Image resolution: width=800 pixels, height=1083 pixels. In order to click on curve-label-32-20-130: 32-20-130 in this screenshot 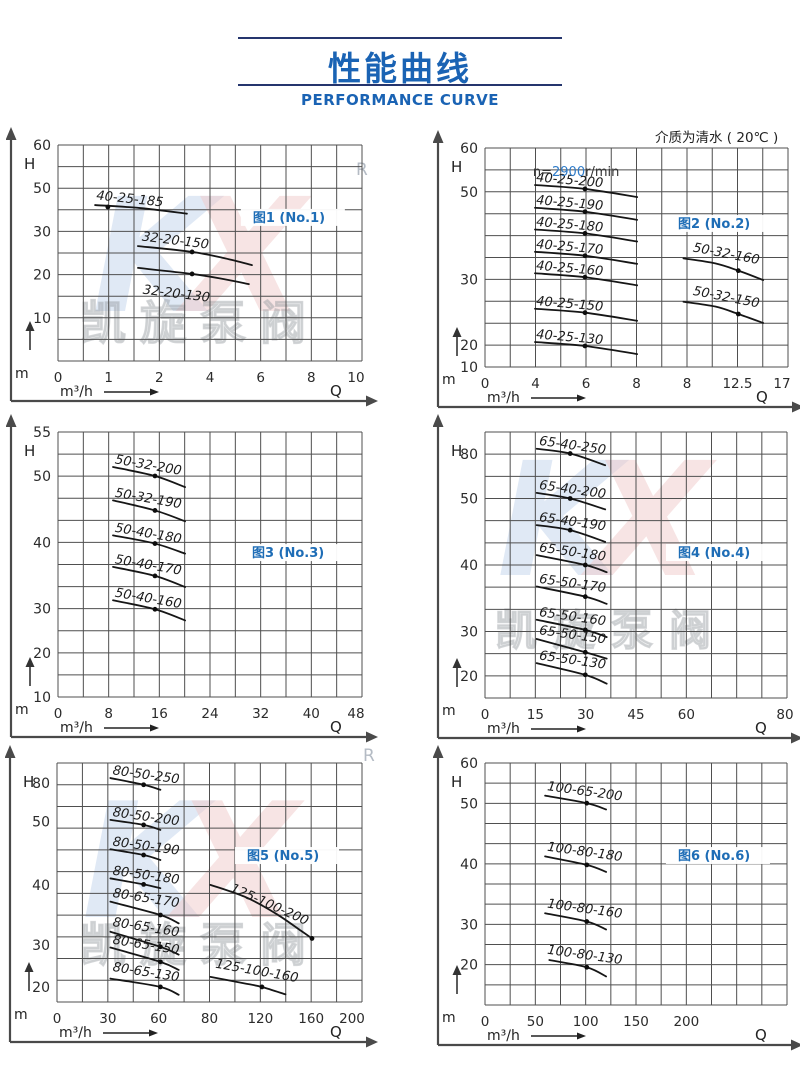, I will do `click(176, 294)`.